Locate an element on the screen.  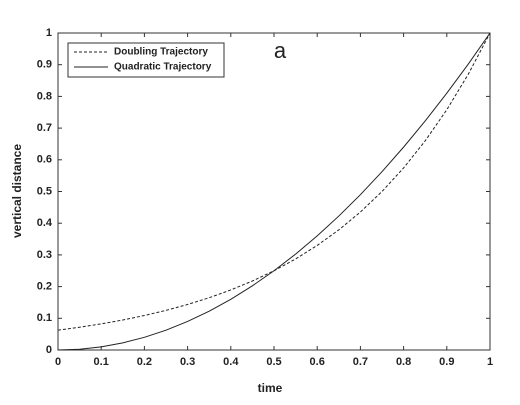
annotation: a is located at coordinates (280, 50).